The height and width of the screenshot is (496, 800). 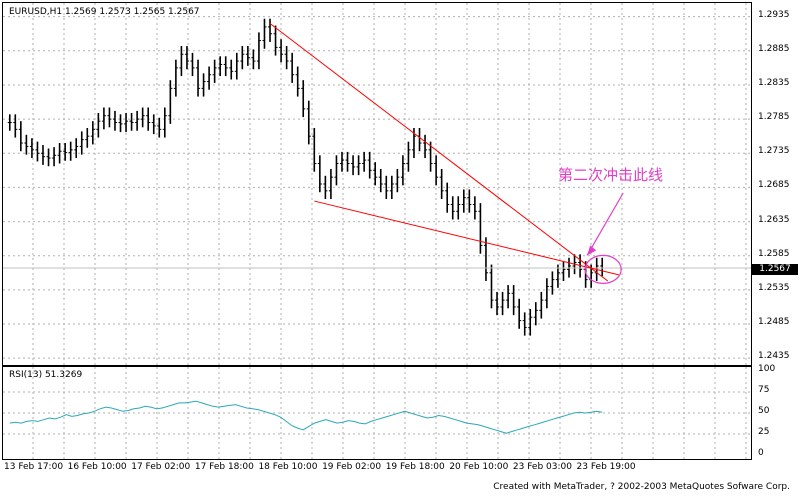 I want to click on time-tick-label: 16 Feb 10:00, so click(x=97, y=467).